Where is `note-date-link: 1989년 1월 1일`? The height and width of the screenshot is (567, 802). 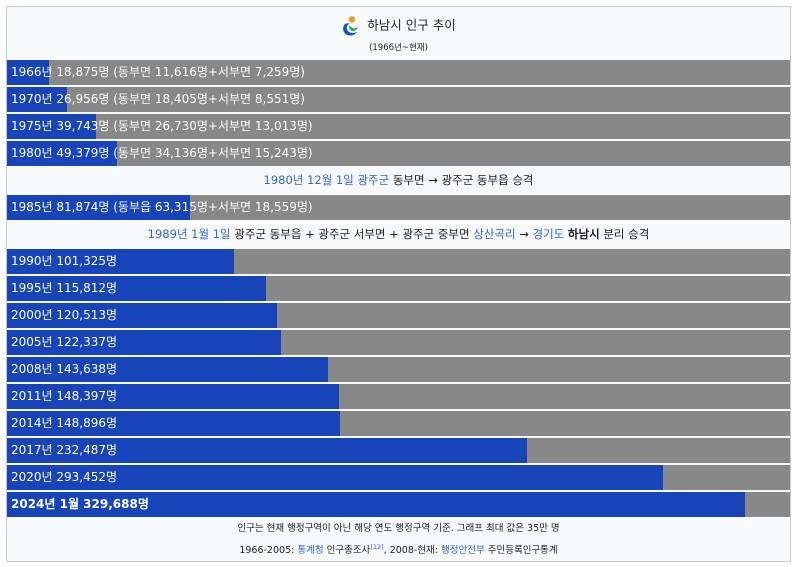 note-date-link: 1989년 1월 1일 is located at coordinates (189, 234).